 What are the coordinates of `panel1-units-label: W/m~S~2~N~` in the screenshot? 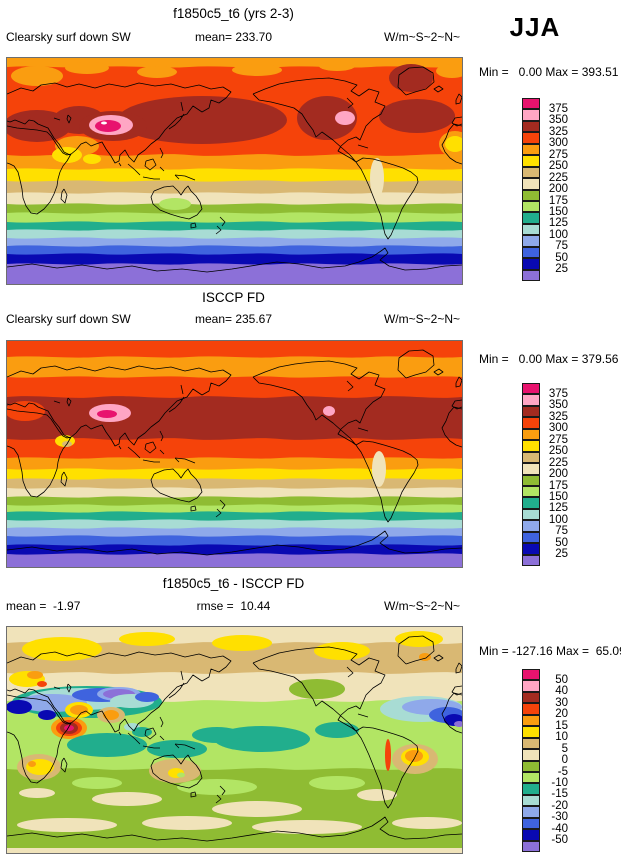 It's located at (421, 37).